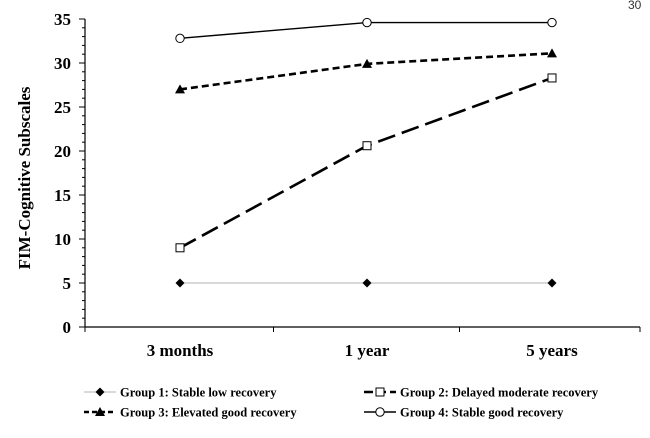 This screenshot has height=438, width=650. Describe the element at coordinates (62, 63) in the screenshot. I see `y-tick-label: 30` at that location.